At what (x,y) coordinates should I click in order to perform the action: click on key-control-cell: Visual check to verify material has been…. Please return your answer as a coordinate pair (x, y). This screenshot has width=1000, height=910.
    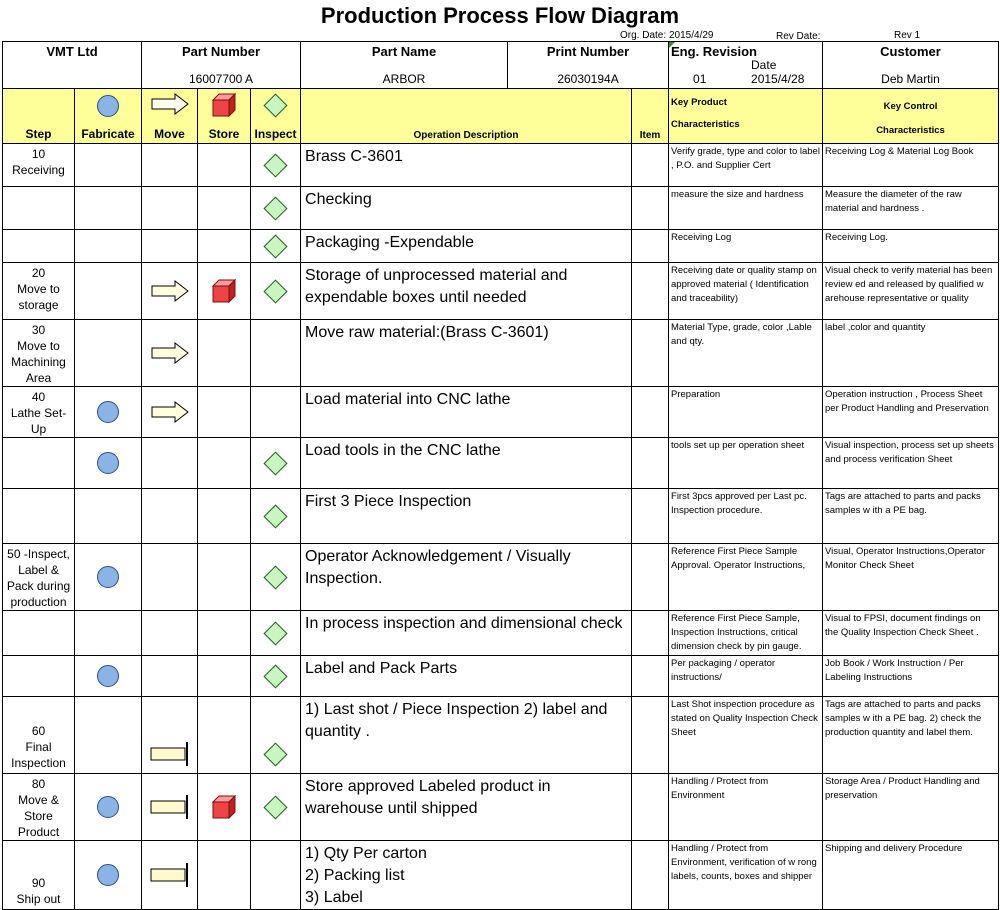
    Looking at the image, I should click on (911, 291).